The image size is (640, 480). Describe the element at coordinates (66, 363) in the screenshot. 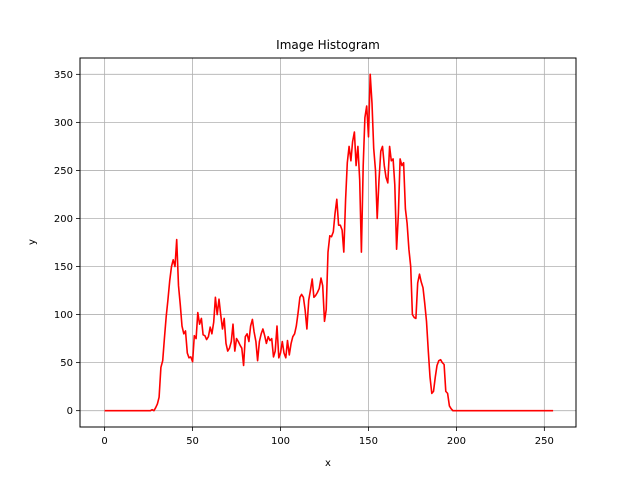

I see `y-tick-label: 50` at that location.